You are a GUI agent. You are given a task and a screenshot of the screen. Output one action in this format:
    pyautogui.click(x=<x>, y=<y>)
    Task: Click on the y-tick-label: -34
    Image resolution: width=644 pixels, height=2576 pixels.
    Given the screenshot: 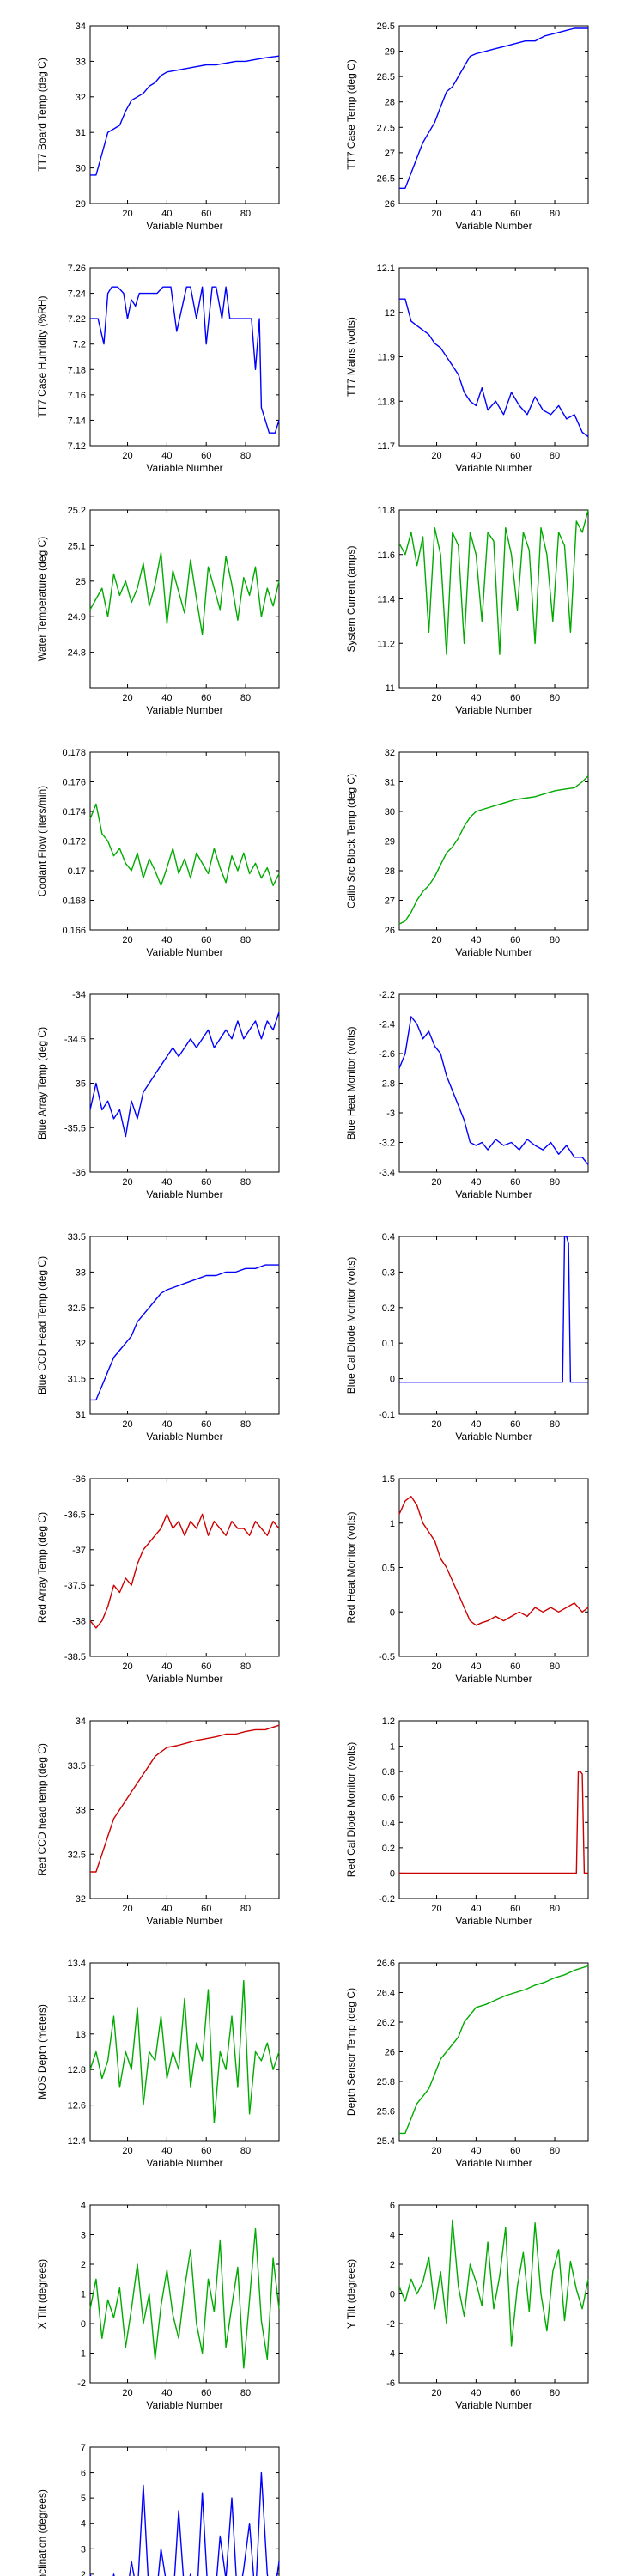 What is the action you would take?
    pyautogui.click(x=79, y=995)
    